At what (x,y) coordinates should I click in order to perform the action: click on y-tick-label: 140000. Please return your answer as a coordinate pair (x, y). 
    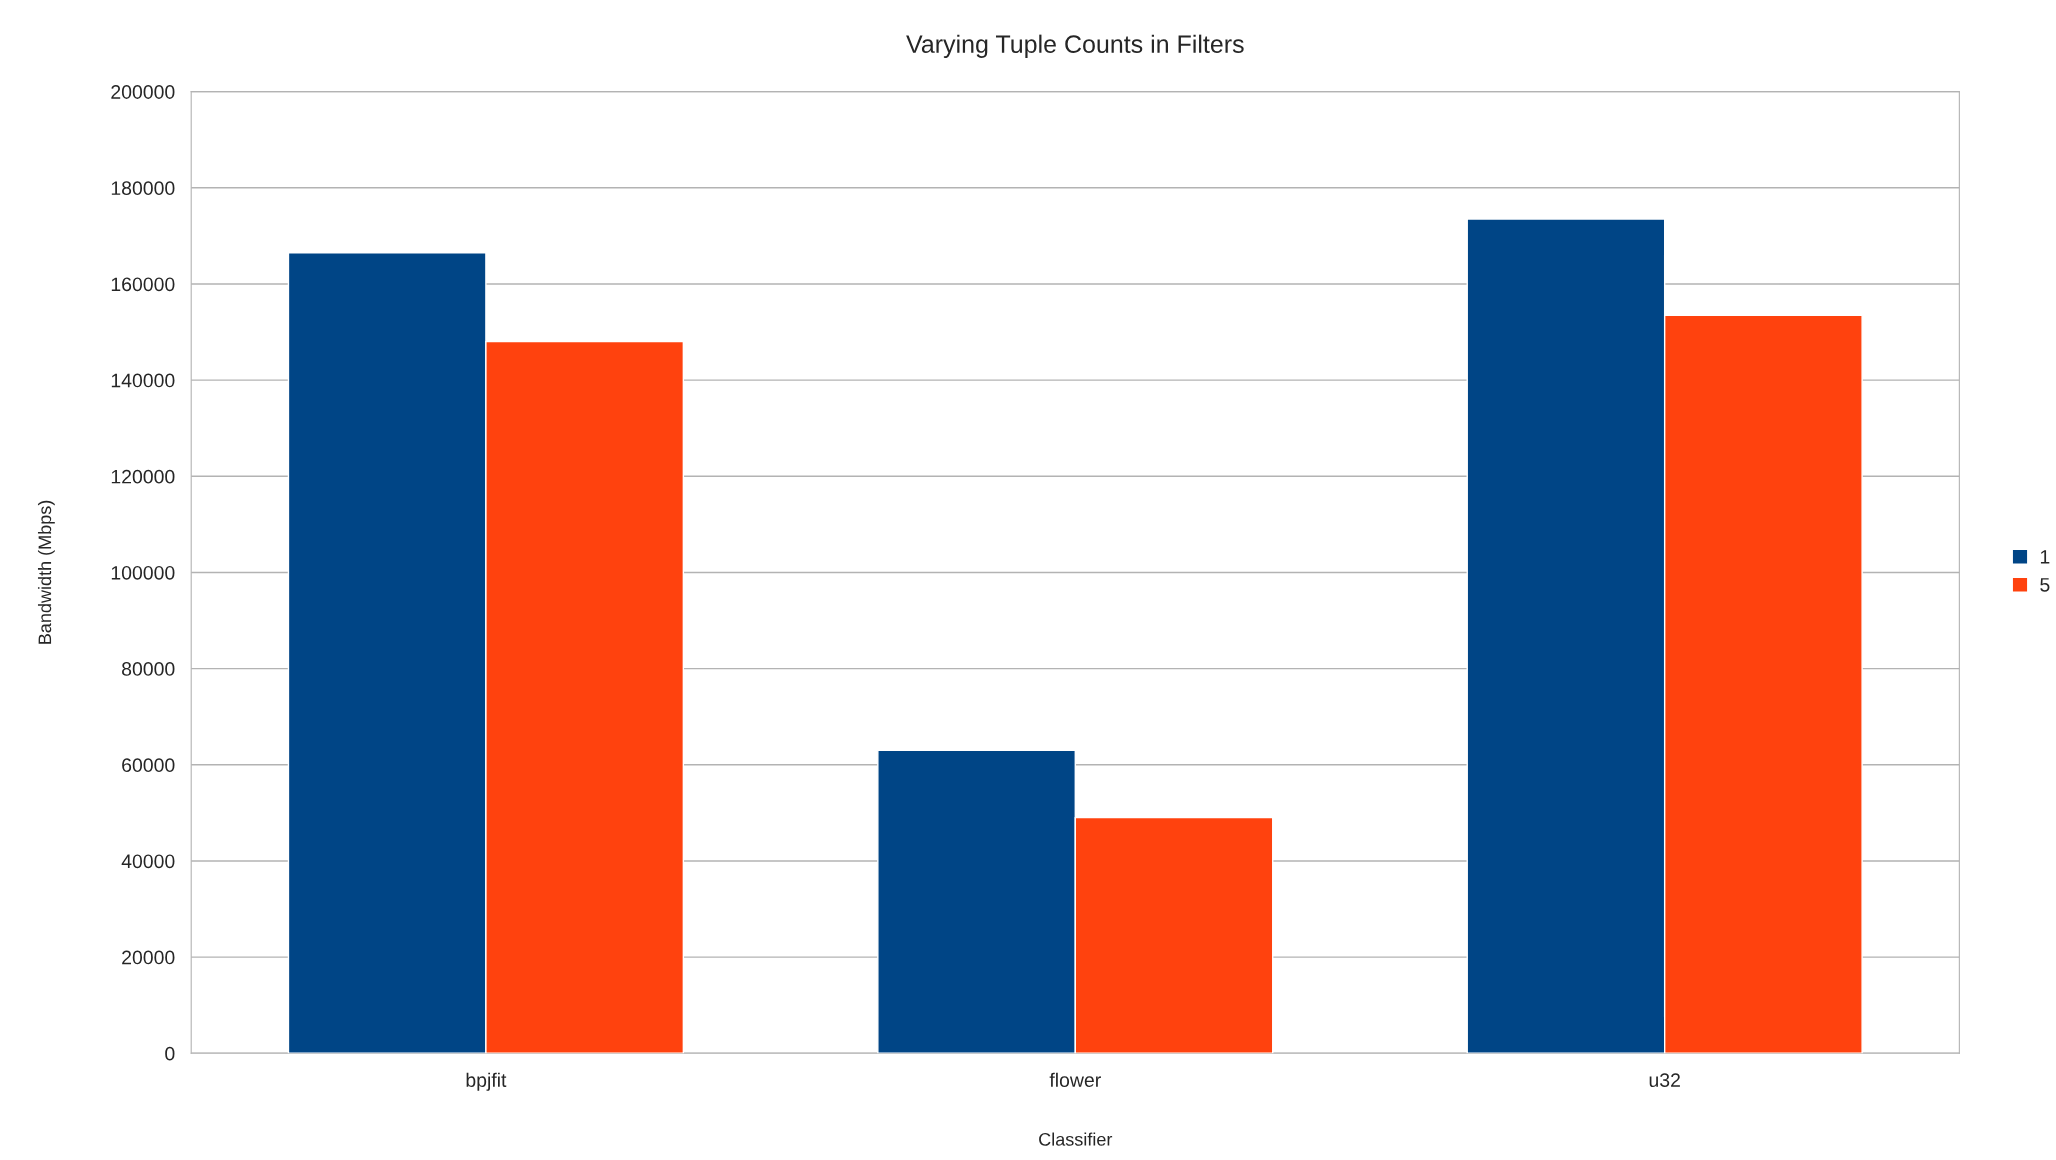
    Looking at the image, I should click on (143, 380).